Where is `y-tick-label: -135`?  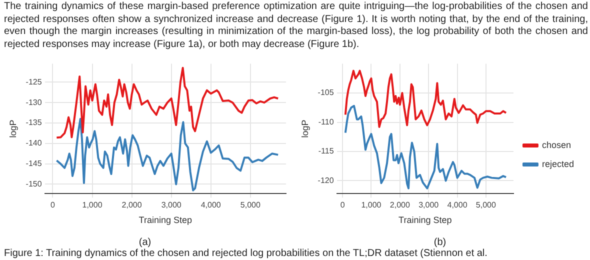 y-tick-label: -135 is located at coordinates (34, 123).